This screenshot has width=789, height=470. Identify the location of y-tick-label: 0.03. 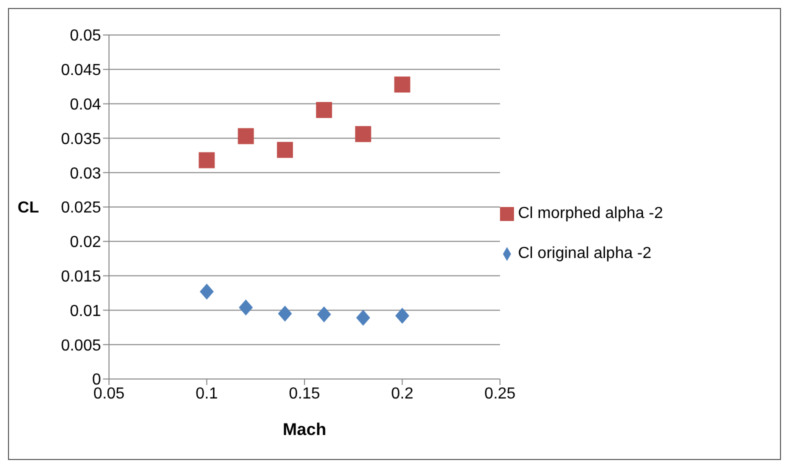
(86, 173).